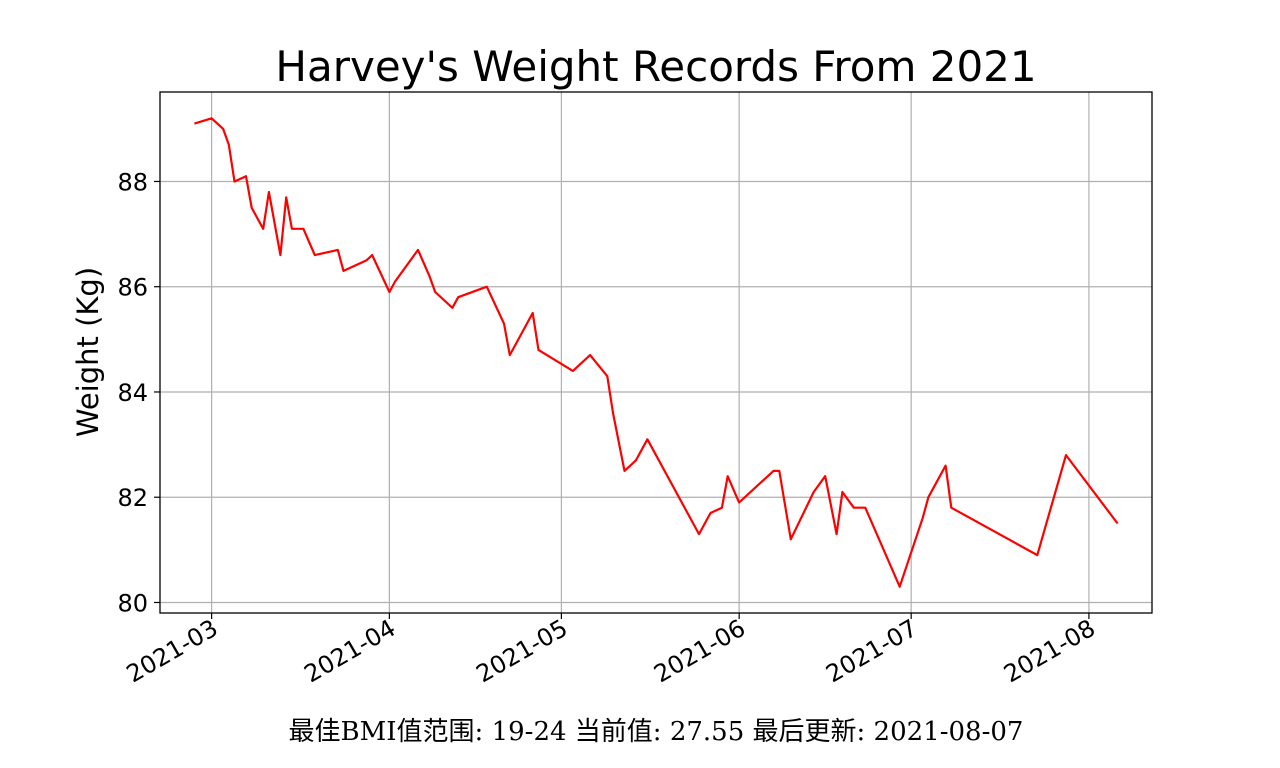  Describe the element at coordinates (172, 651) in the screenshot. I see `x-tick-label: 2021-03` at that location.